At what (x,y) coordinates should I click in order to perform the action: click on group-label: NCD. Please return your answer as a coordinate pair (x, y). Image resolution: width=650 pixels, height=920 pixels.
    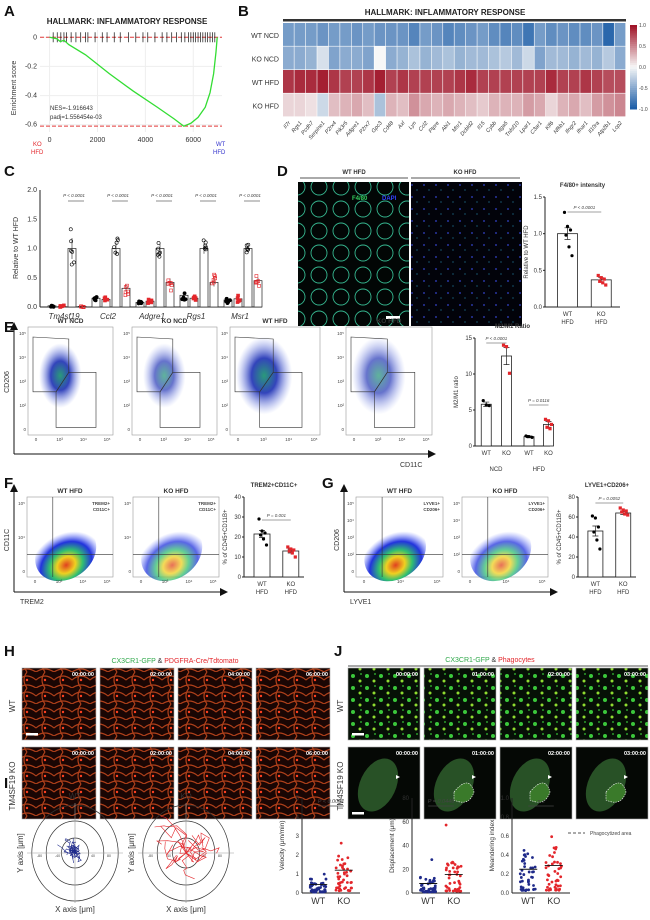
    Looking at the image, I should click on (497, 470).